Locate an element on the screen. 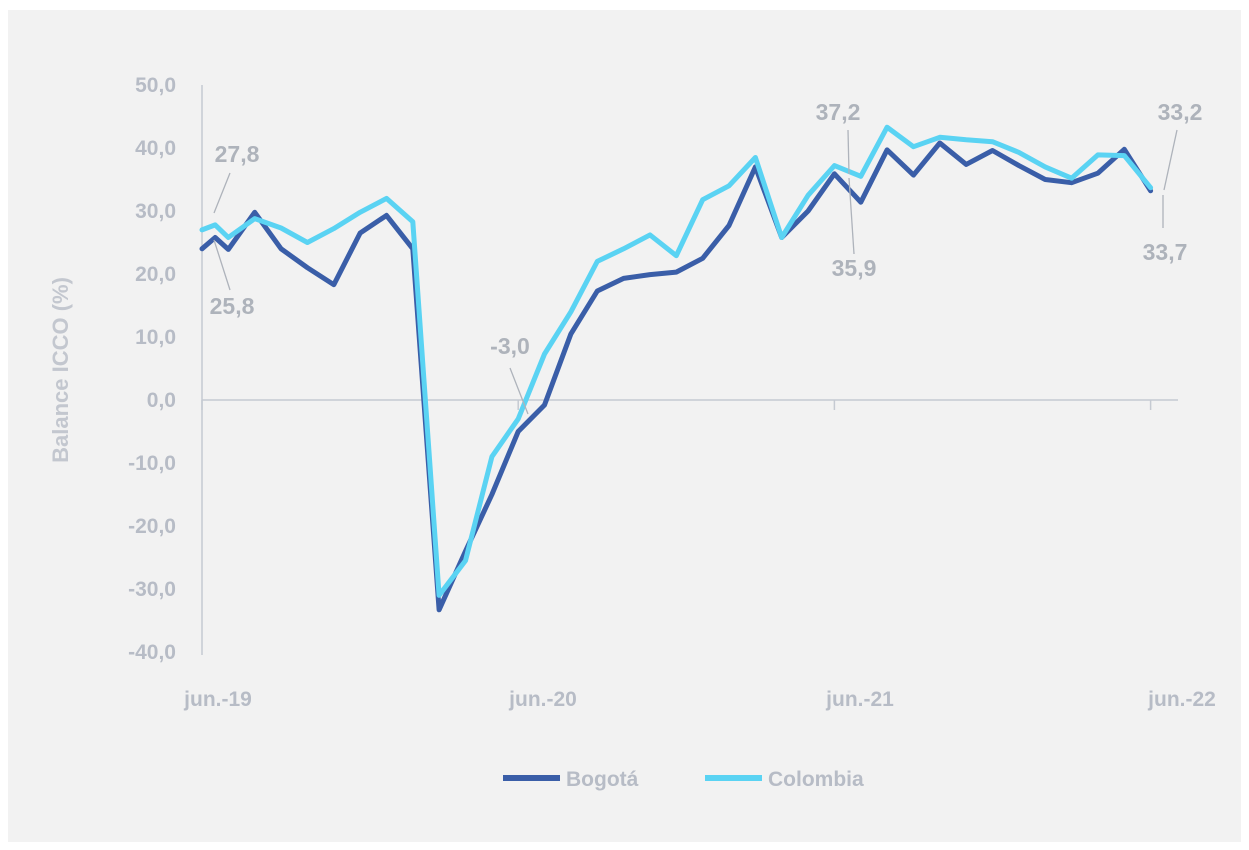 The image size is (1249, 850). y-axis-title: Balance ICCO (%) is located at coordinates (60, 370).